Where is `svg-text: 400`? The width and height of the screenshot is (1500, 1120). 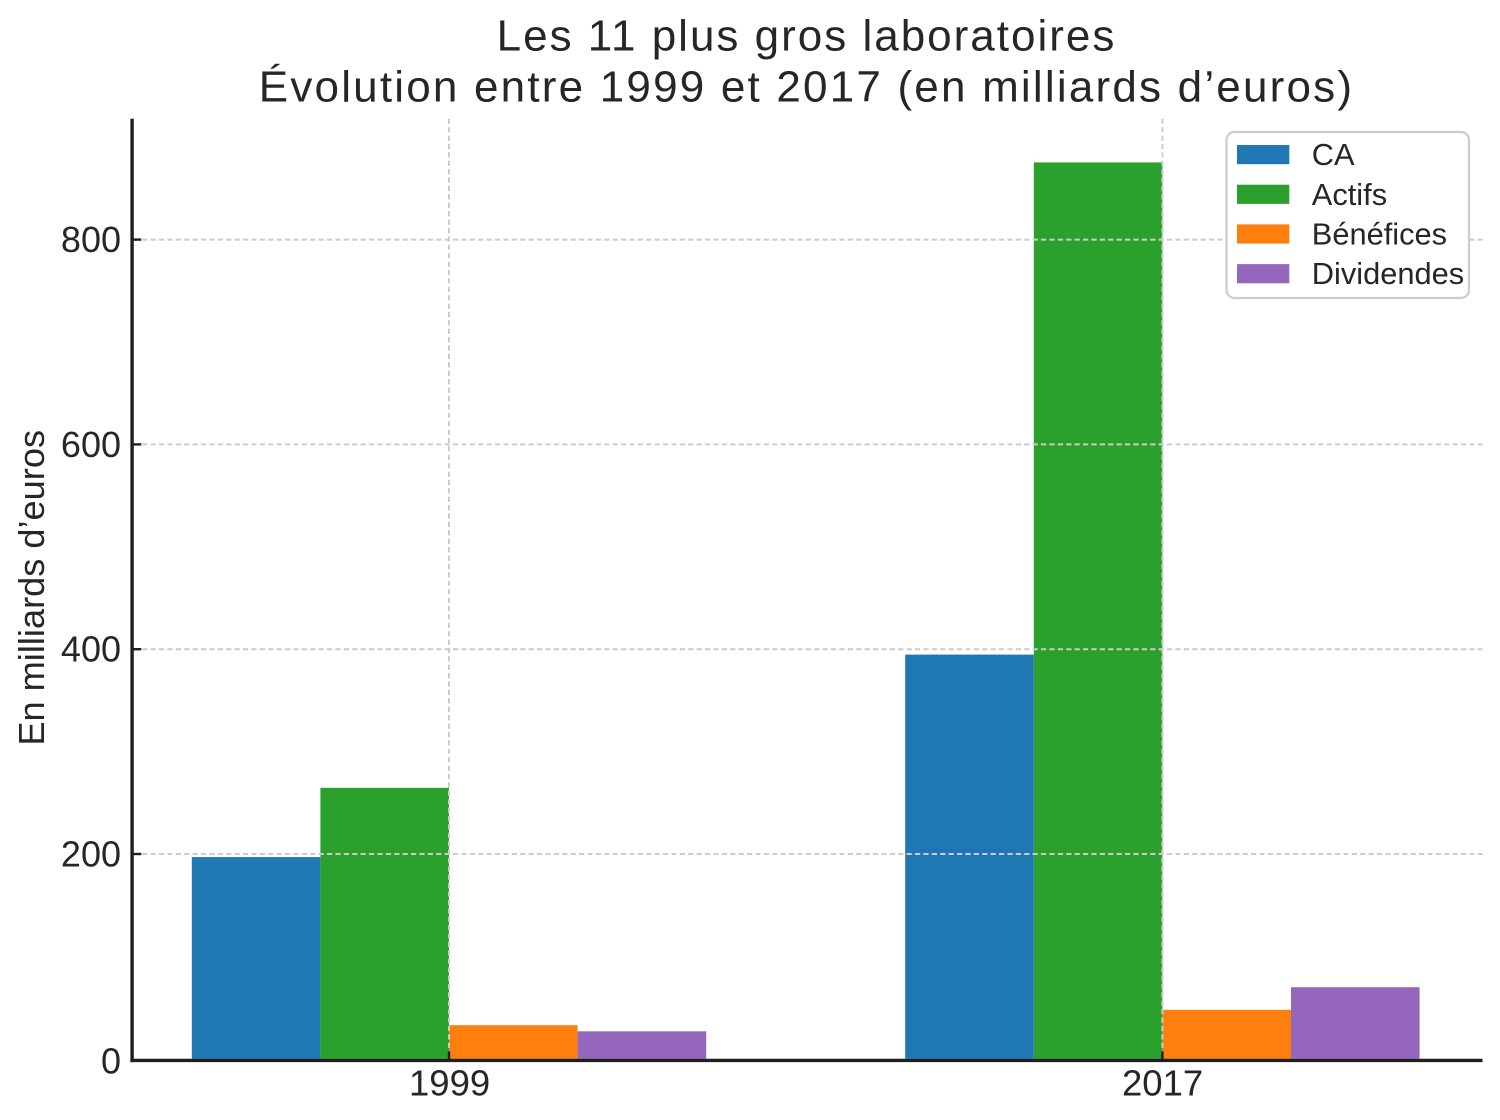
svg-text: 400 is located at coordinates (91, 649).